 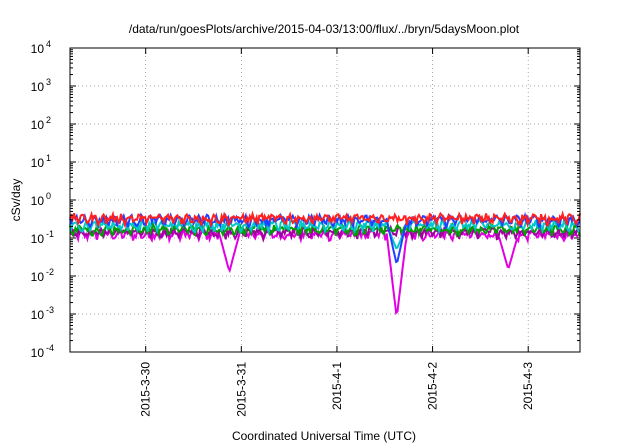 What do you see at coordinates (337, 386) in the screenshot?
I see `x-tick-label: 2015-4-1` at bounding box center [337, 386].